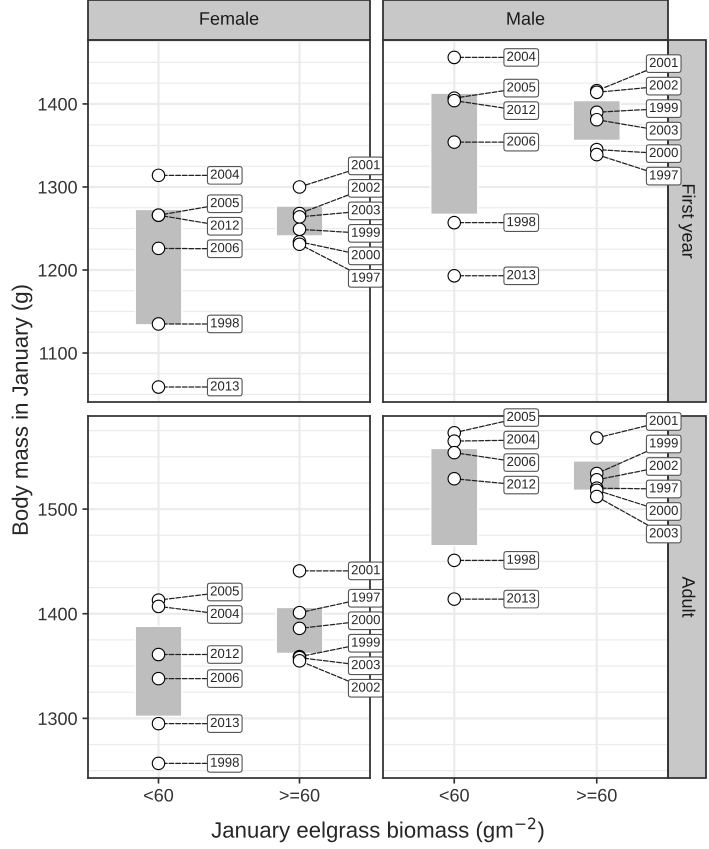 The width and height of the screenshot is (709, 849). What do you see at coordinates (57, 270) in the screenshot?
I see `y-tick-label: 1200` at bounding box center [57, 270].